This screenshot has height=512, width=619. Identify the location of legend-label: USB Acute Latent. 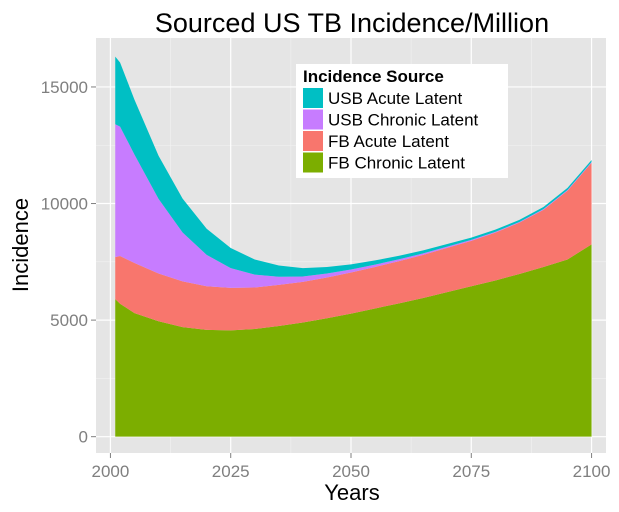
(395, 98).